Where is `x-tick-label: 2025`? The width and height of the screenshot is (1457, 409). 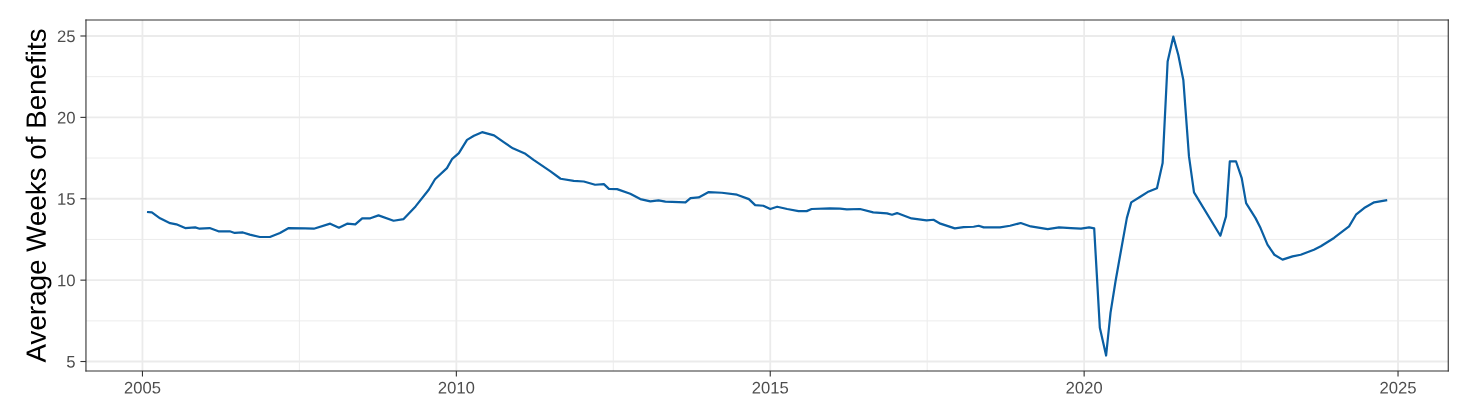 x-tick-label: 2025 is located at coordinates (1398, 387).